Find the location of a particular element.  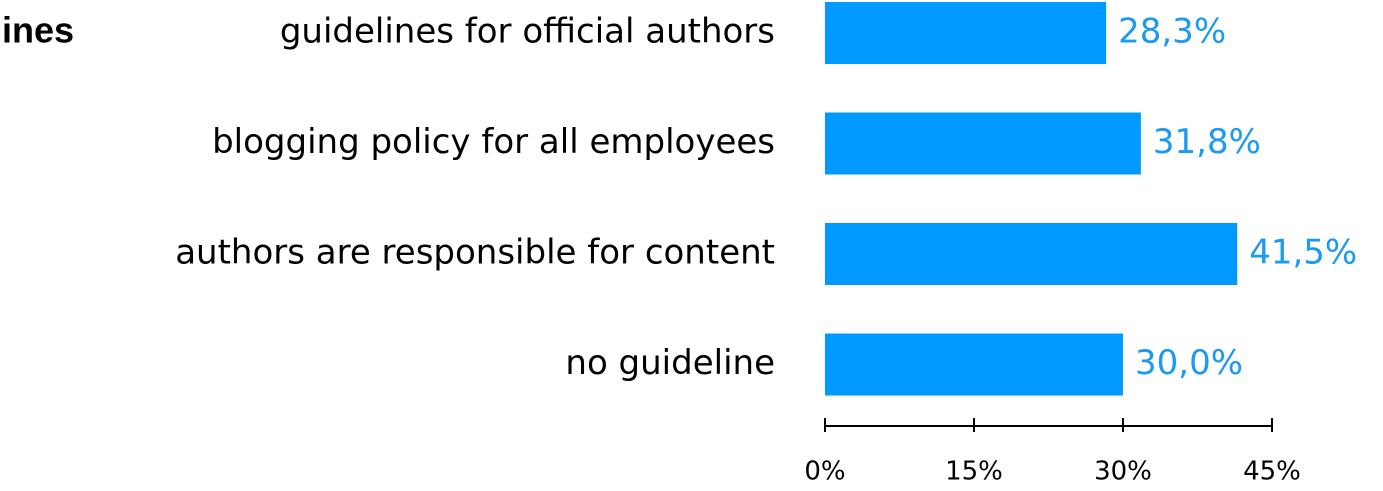

y-tick-label: no guideline is located at coordinates (670, 363).